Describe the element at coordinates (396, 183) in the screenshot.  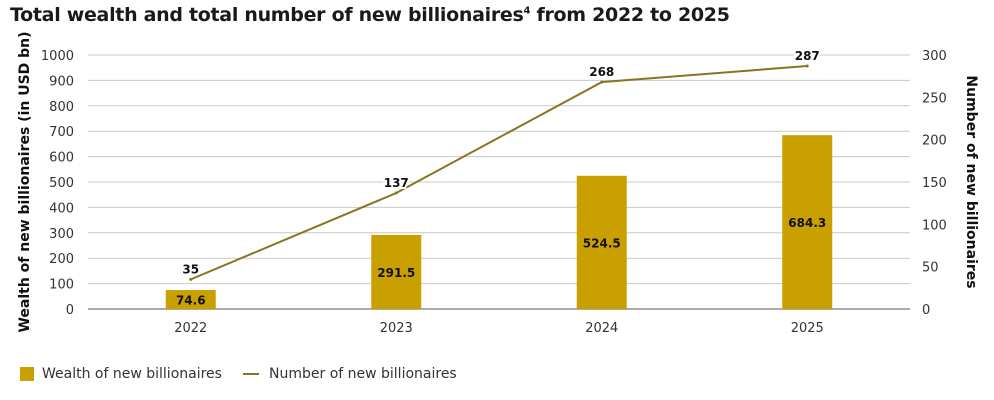
I see `line-data-label: 137` at that location.